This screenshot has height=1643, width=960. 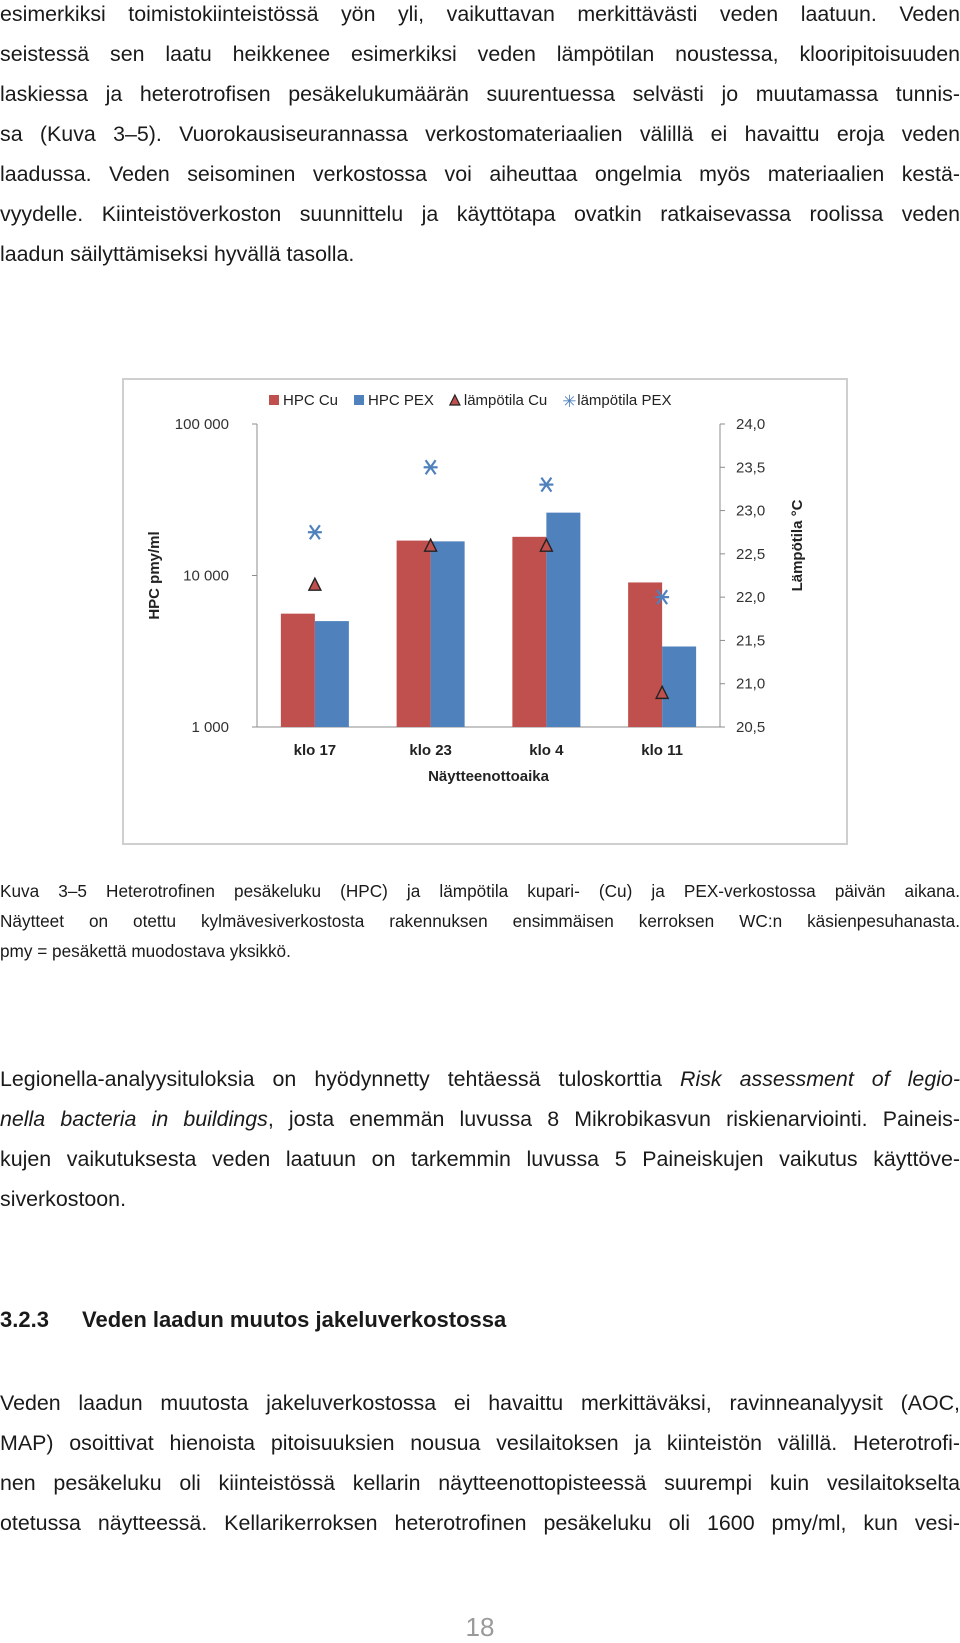 What do you see at coordinates (750, 554) in the screenshot?
I see `y-tick-label-right: 22,5` at bounding box center [750, 554].